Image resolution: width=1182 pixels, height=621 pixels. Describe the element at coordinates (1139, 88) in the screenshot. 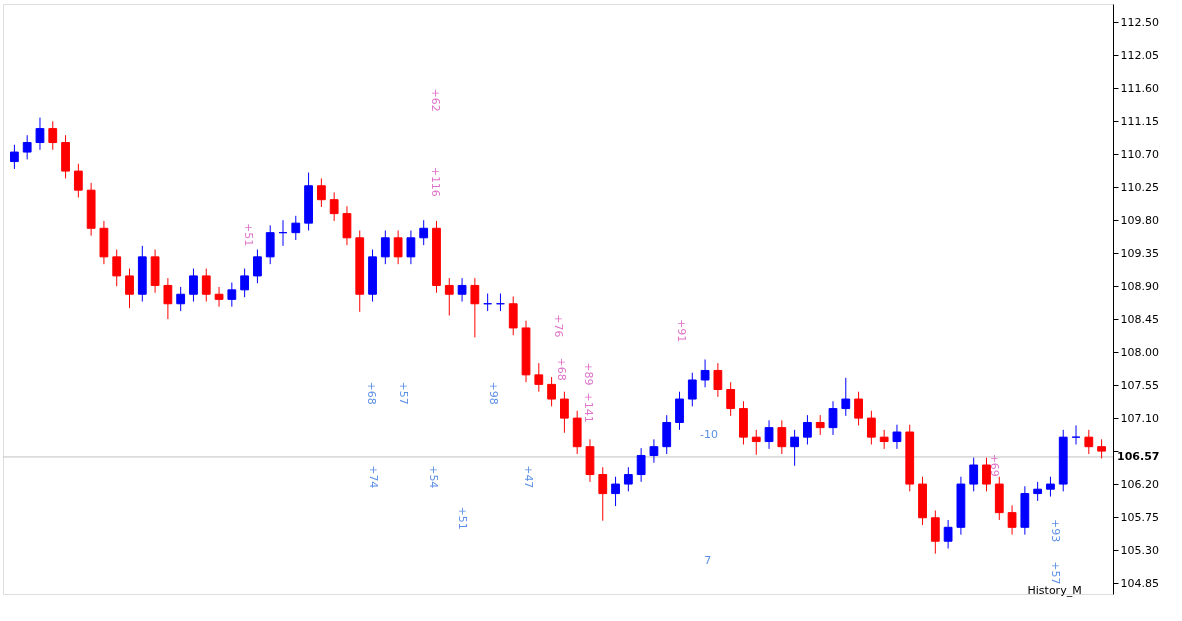

I see `y-tick-label: 111.60` at that location.